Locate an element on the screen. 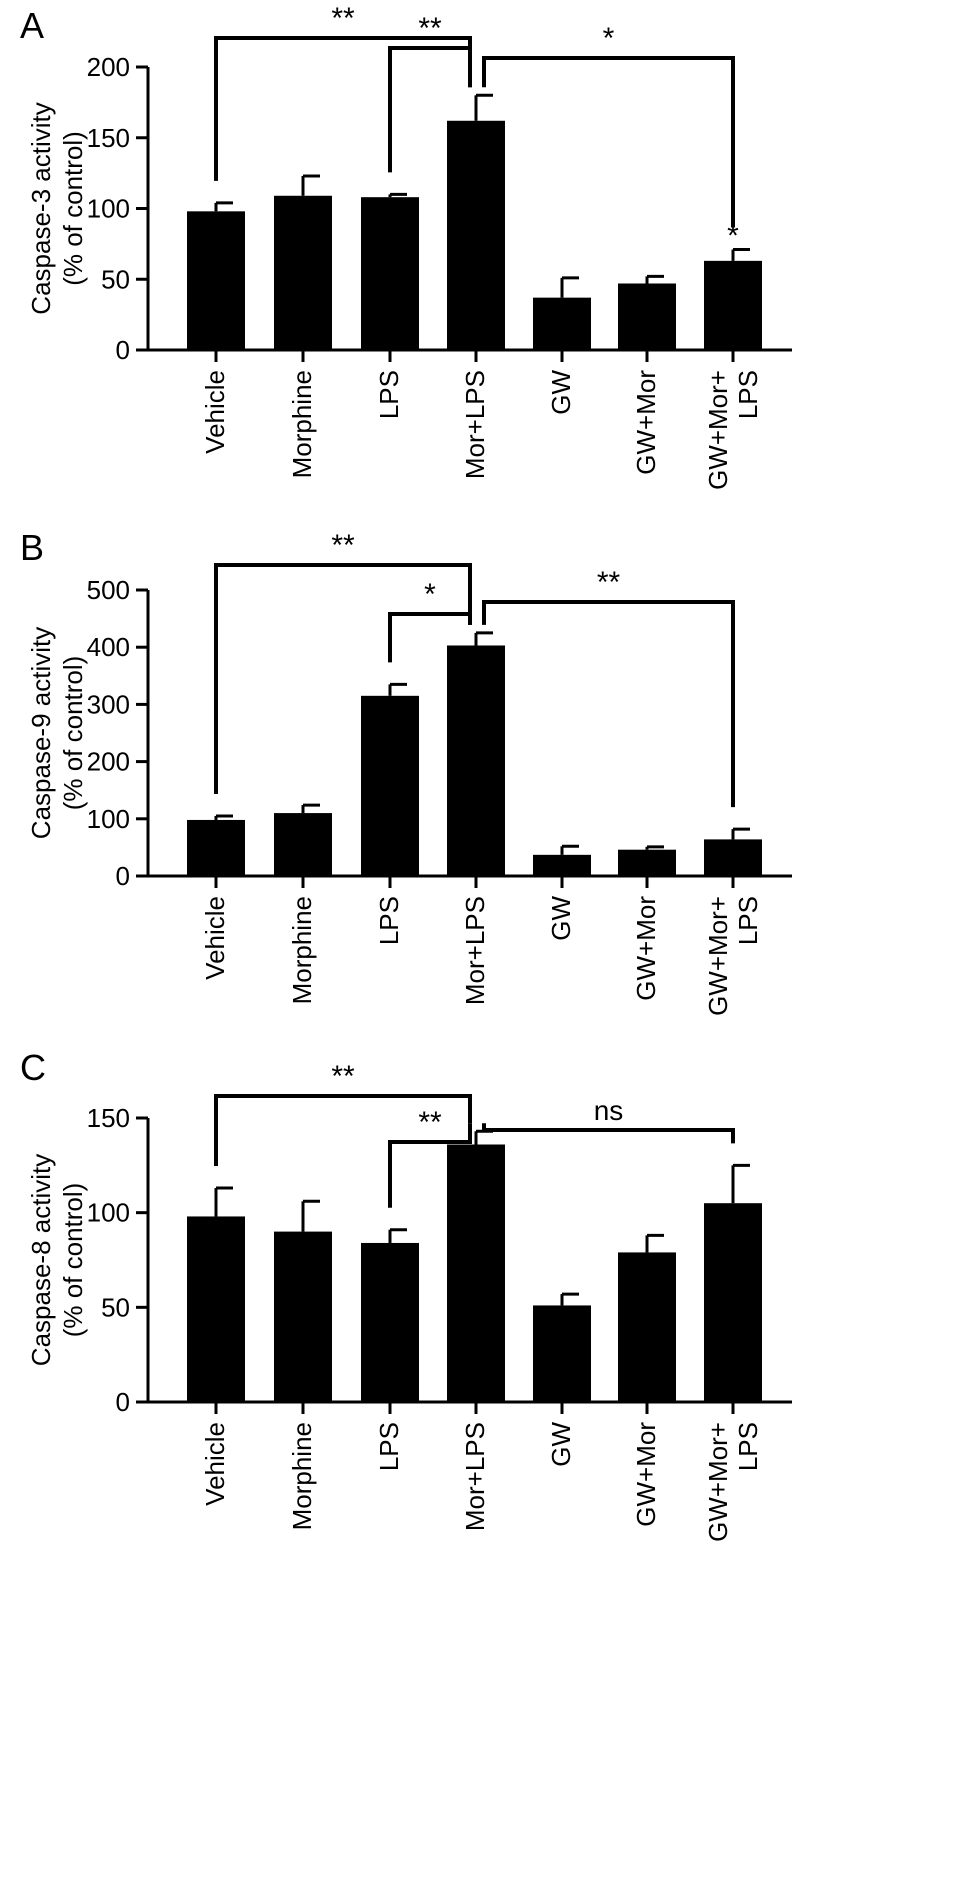  y-tick-label: 300 is located at coordinates (108, 704).